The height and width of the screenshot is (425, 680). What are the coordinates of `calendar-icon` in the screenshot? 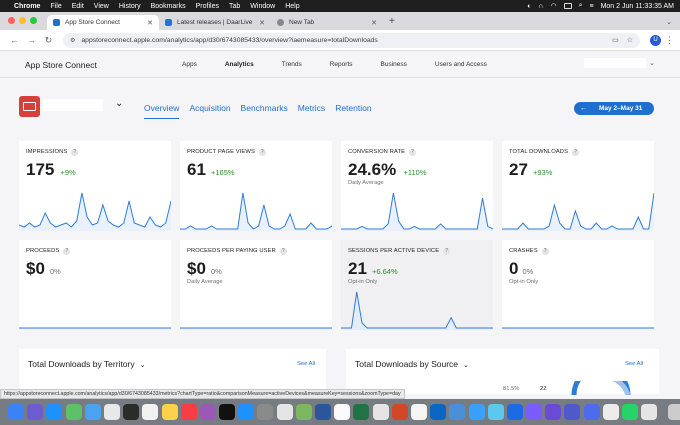 It's located at (150, 412).